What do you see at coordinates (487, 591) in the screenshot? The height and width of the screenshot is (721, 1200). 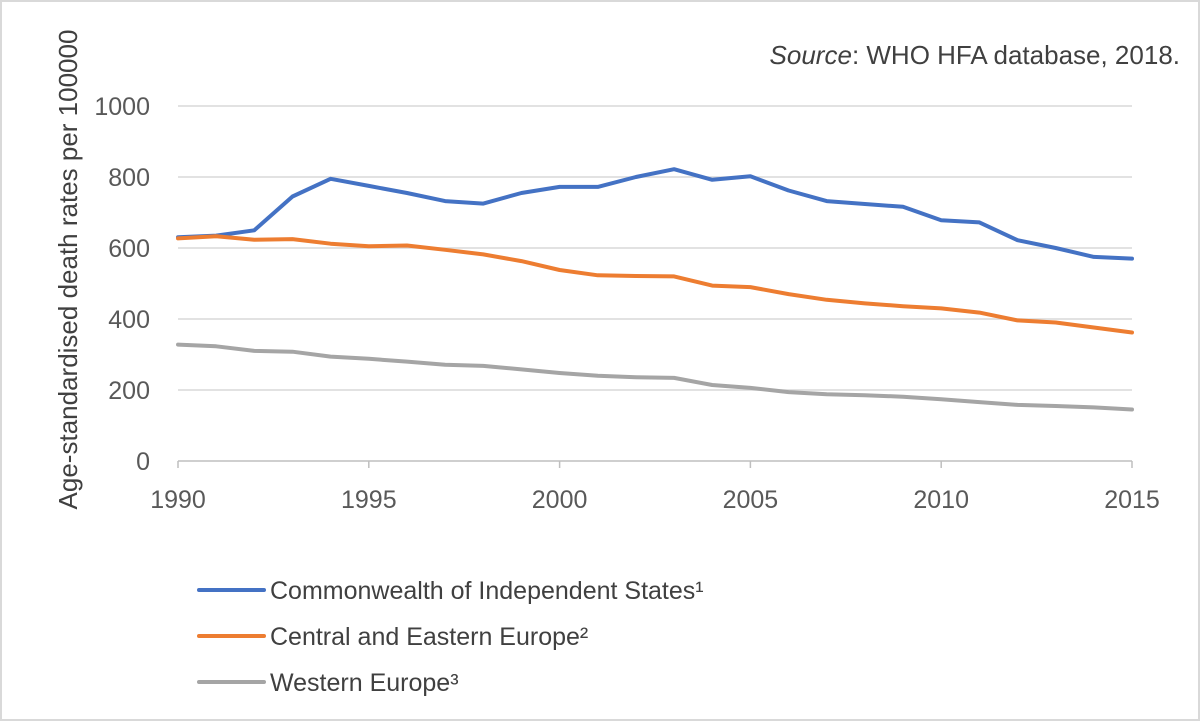 I see `legend-label: Commonwealth of Independent States¹` at bounding box center [487, 591].